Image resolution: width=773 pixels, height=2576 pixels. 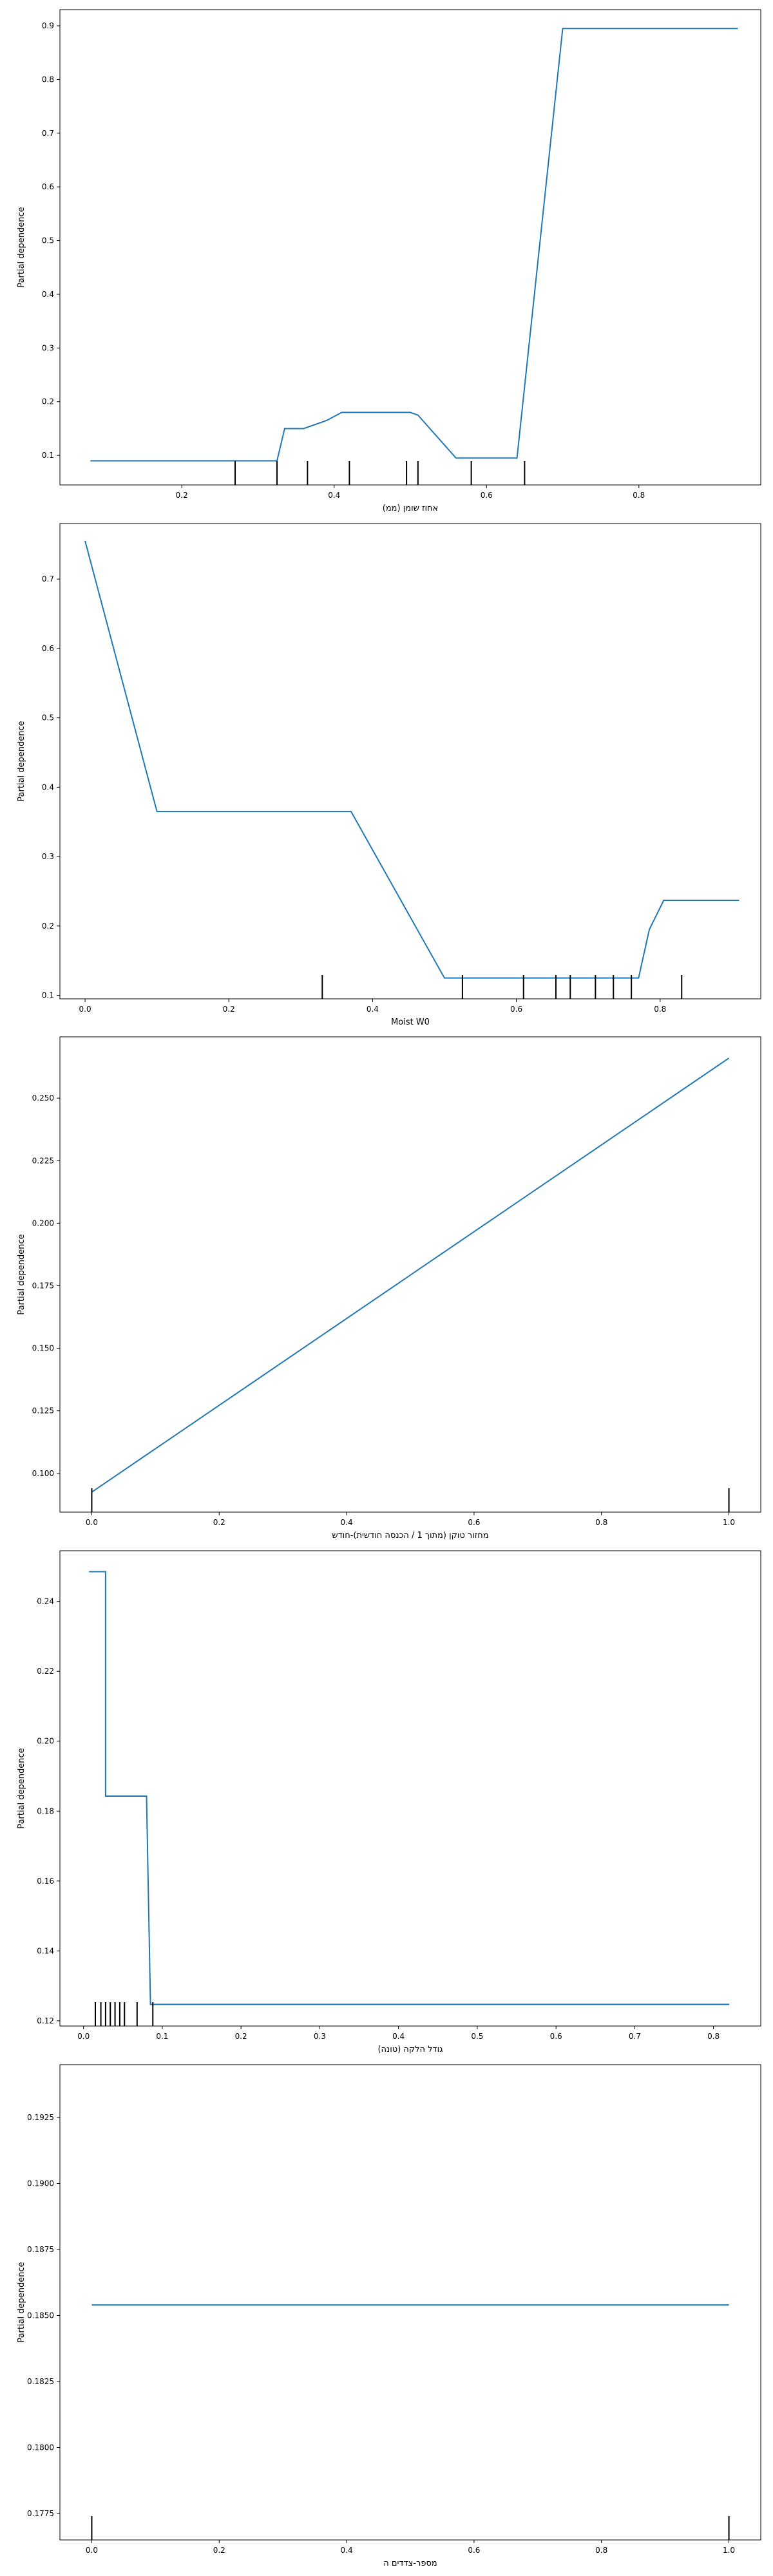 I want to click on x-tick-label: 0.5, so click(x=477, y=2037).